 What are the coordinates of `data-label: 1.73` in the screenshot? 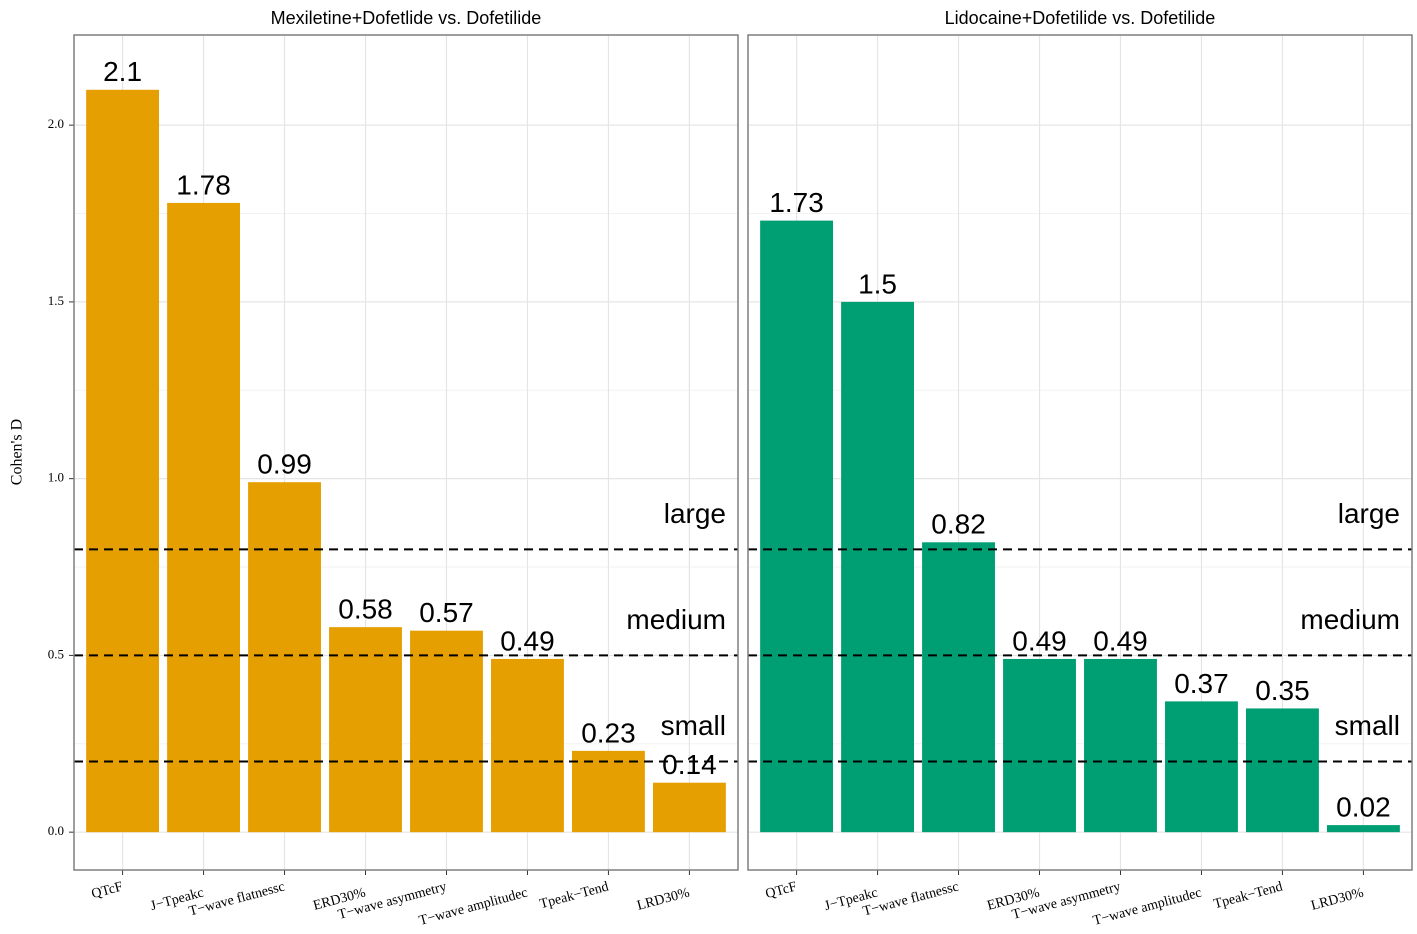 It's located at (796, 202).